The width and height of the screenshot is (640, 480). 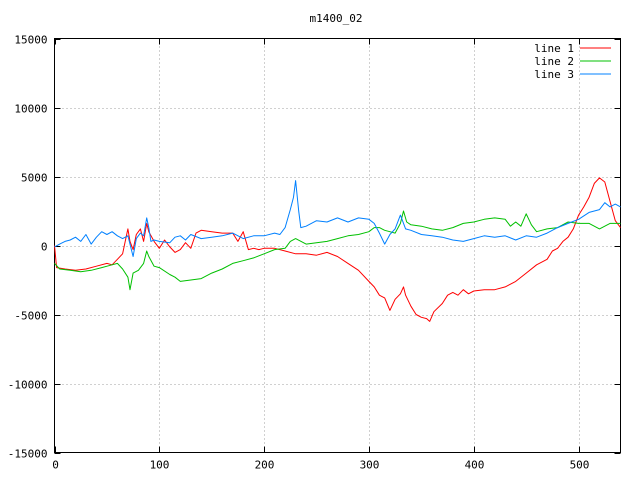 I want to click on y-tick-label: 5000, so click(x=34, y=178).